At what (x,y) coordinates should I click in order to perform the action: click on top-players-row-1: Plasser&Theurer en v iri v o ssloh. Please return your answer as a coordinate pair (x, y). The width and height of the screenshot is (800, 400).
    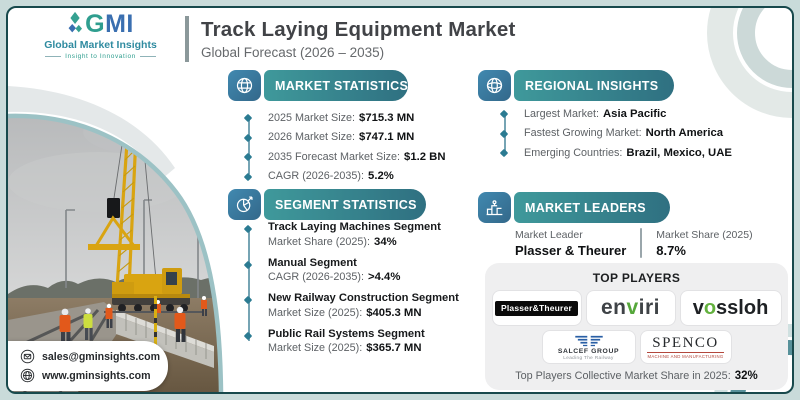
    Looking at the image, I should click on (636, 308).